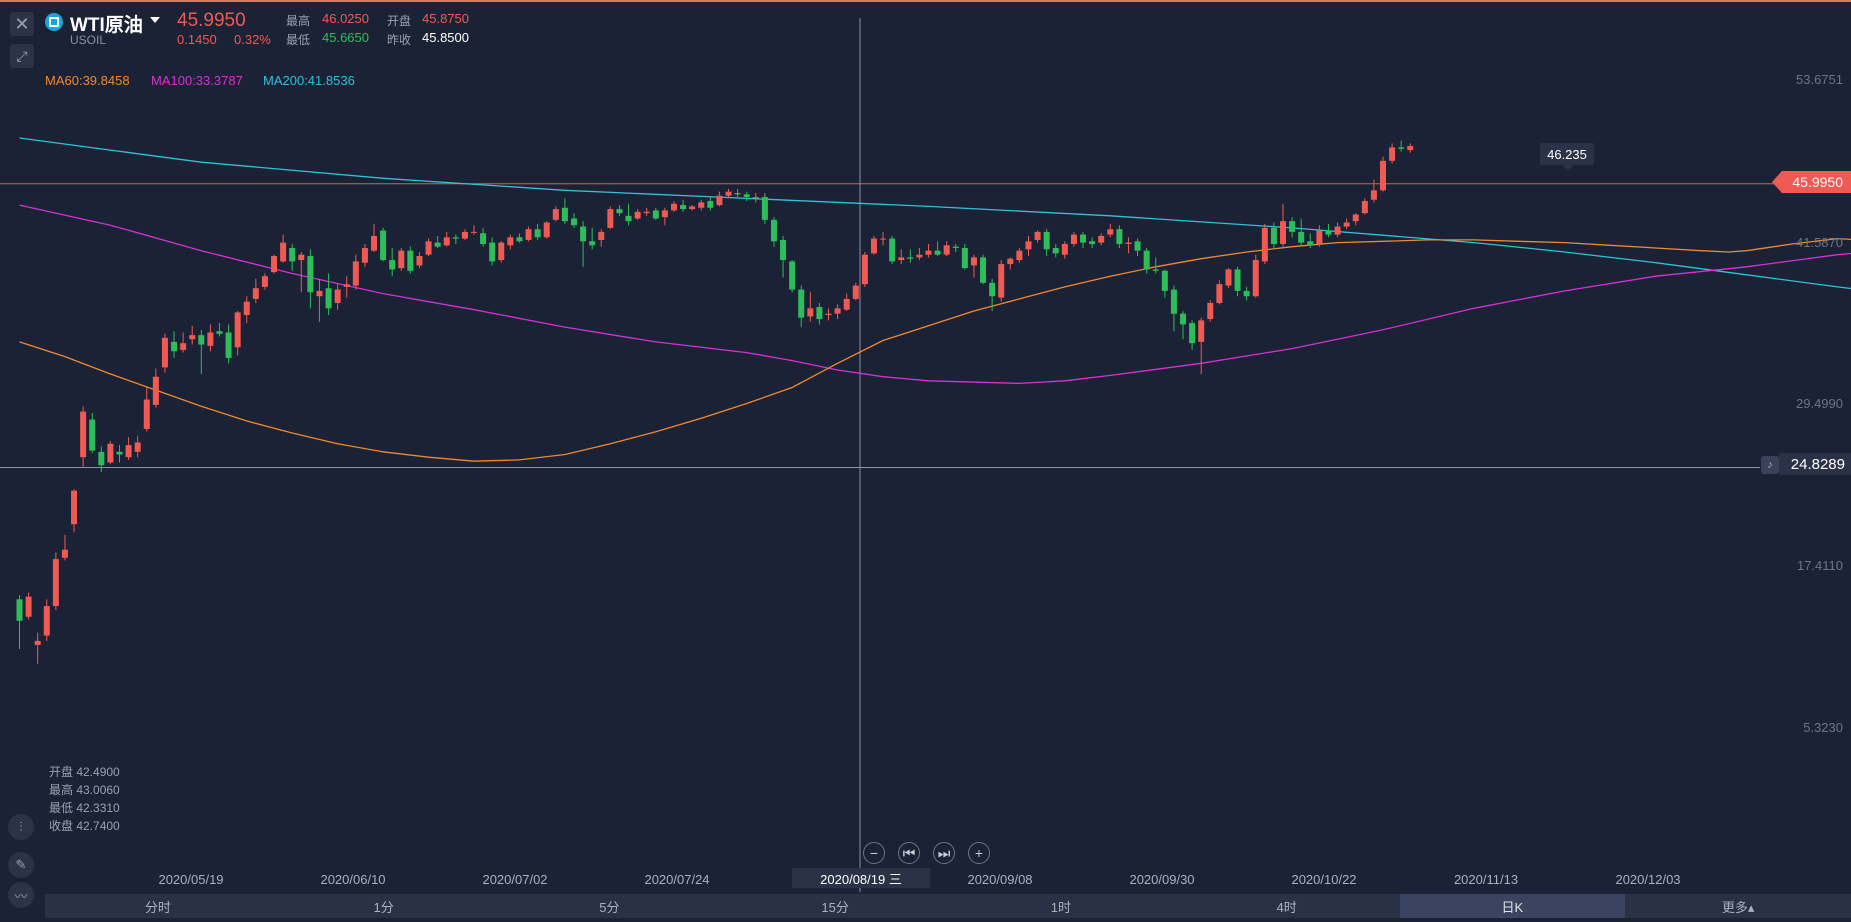 This screenshot has height=922, width=1851. I want to click on symbol-icon, so click(54, 22).